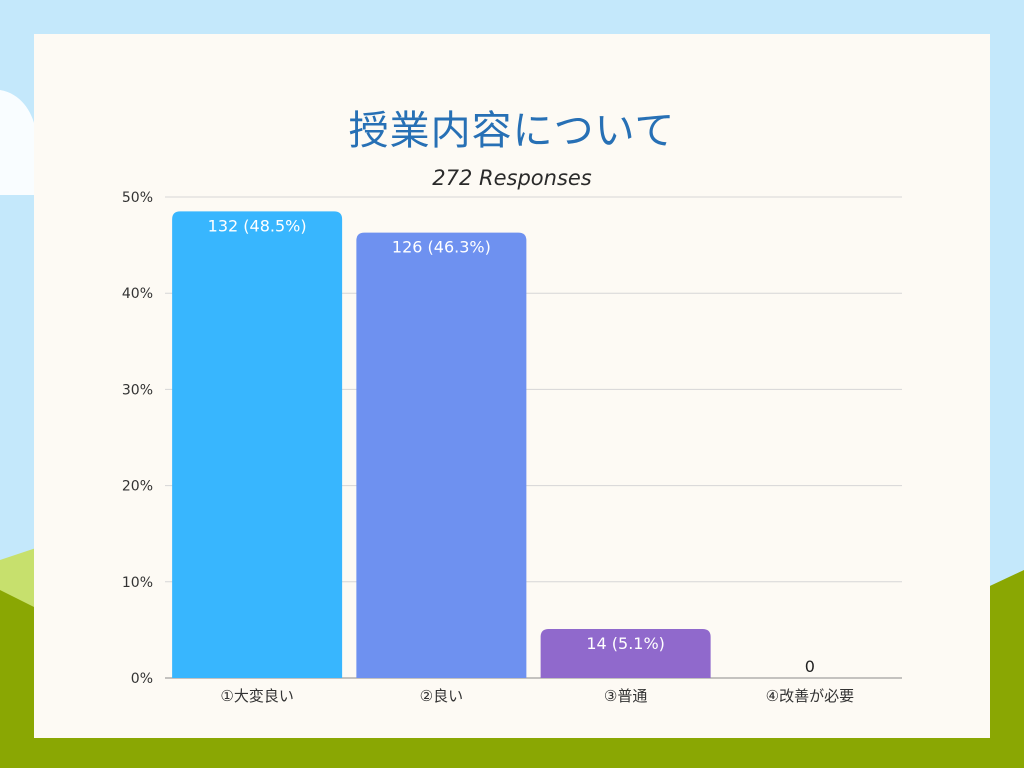 This screenshot has height=768, width=1024. What do you see at coordinates (142, 679) in the screenshot?
I see `y-tick-label: 0%` at bounding box center [142, 679].